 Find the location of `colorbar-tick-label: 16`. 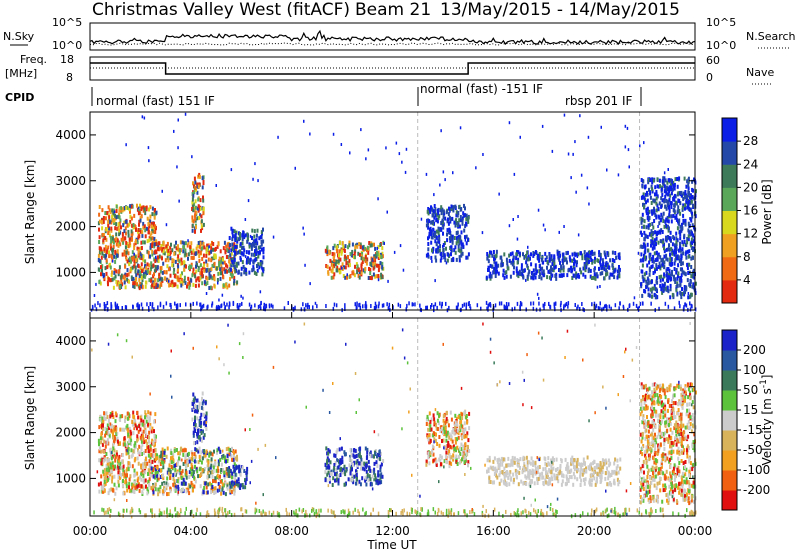

colorbar-tick-label: 16 is located at coordinates (750, 211).